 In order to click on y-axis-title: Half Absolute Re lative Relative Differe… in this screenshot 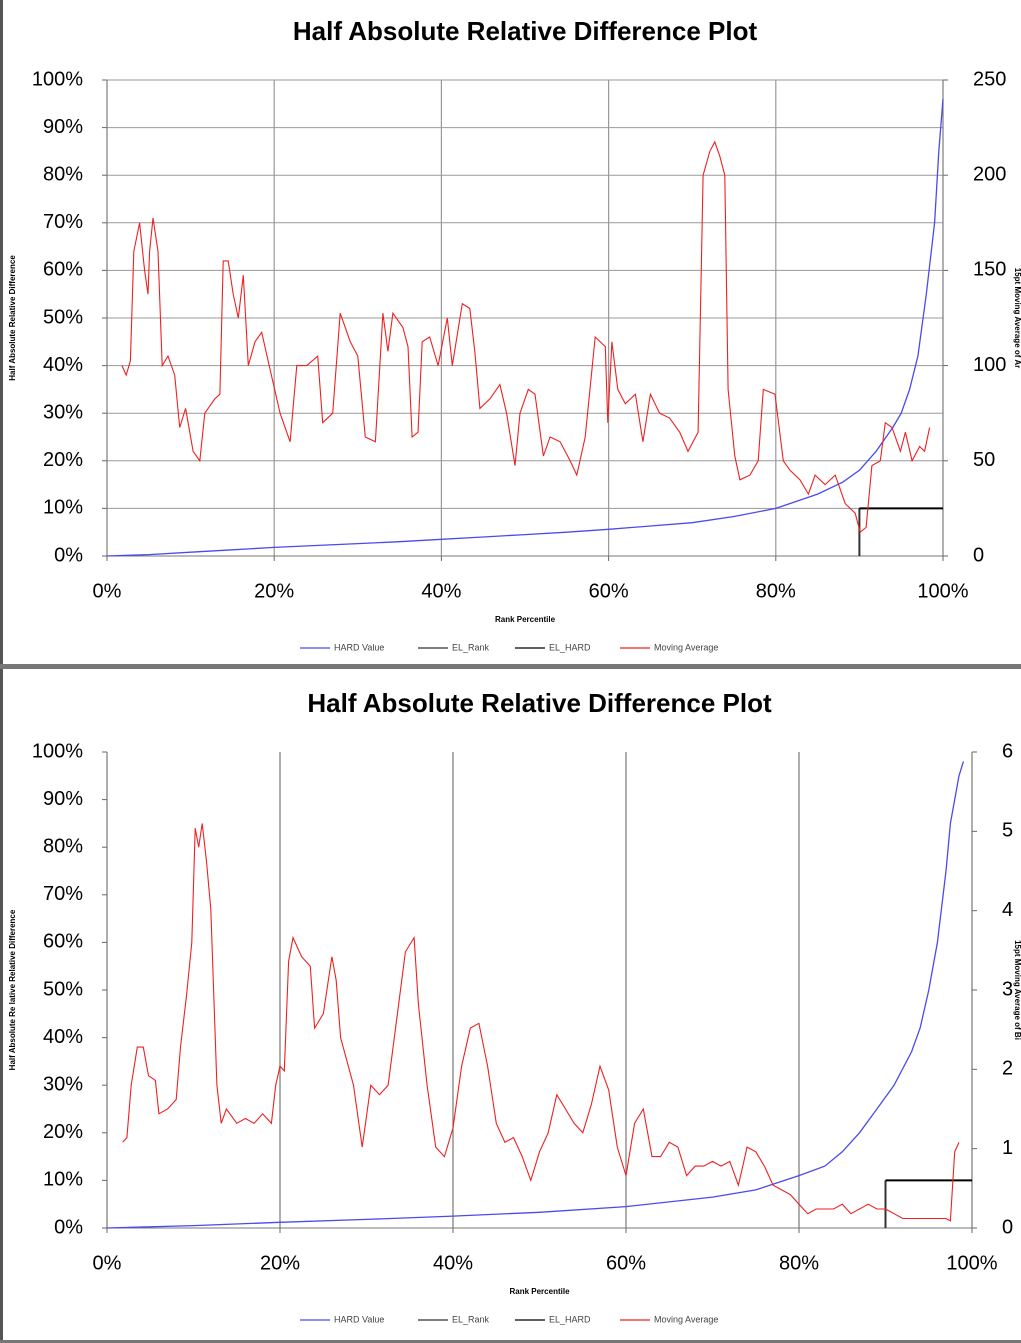, I will do `click(12, 989)`.